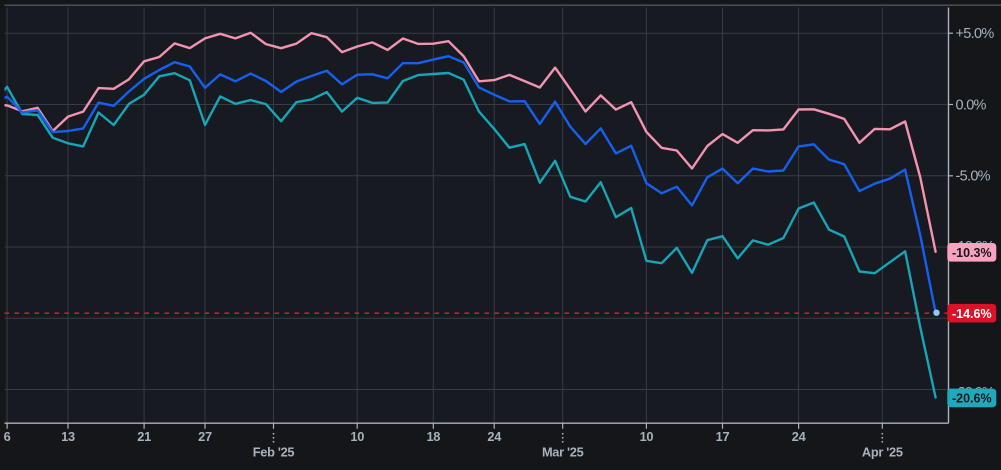  Describe the element at coordinates (975, 34) in the screenshot. I see `svg-text: +5.0%` at that location.